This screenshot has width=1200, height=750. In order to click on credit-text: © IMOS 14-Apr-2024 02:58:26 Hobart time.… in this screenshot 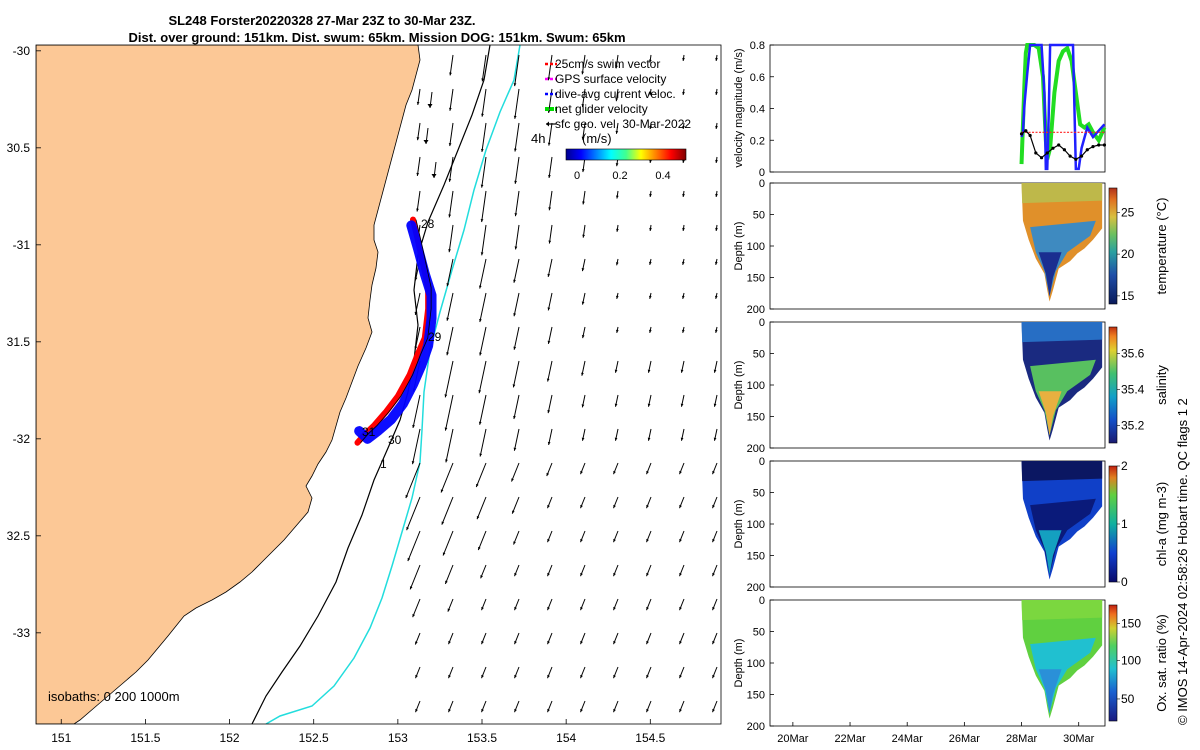, I will do `click(1182, 561)`.